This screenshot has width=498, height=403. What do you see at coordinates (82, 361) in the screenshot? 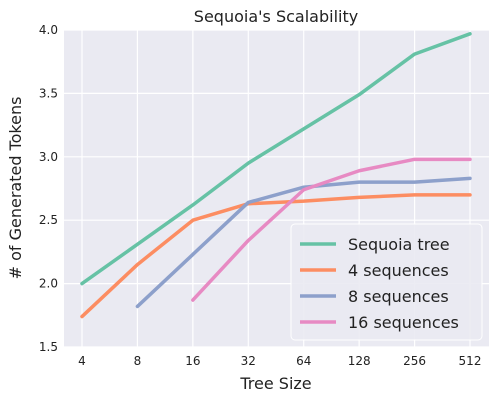
I see `x-tick-label: 4` at bounding box center [82, 361].